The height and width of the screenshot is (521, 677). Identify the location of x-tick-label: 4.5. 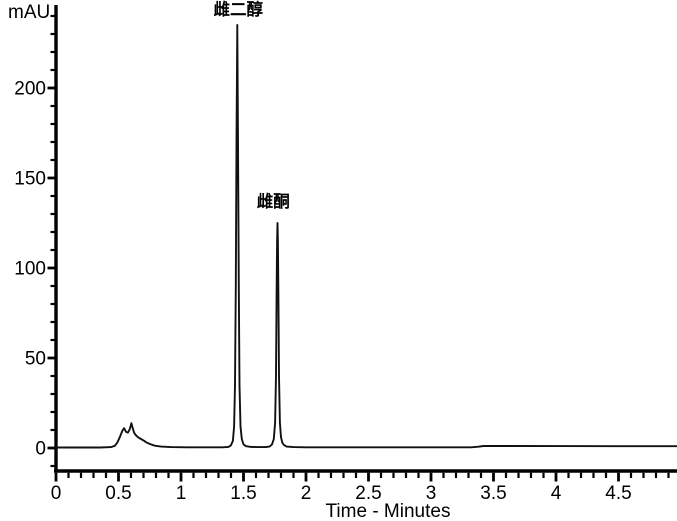
(618, 493).